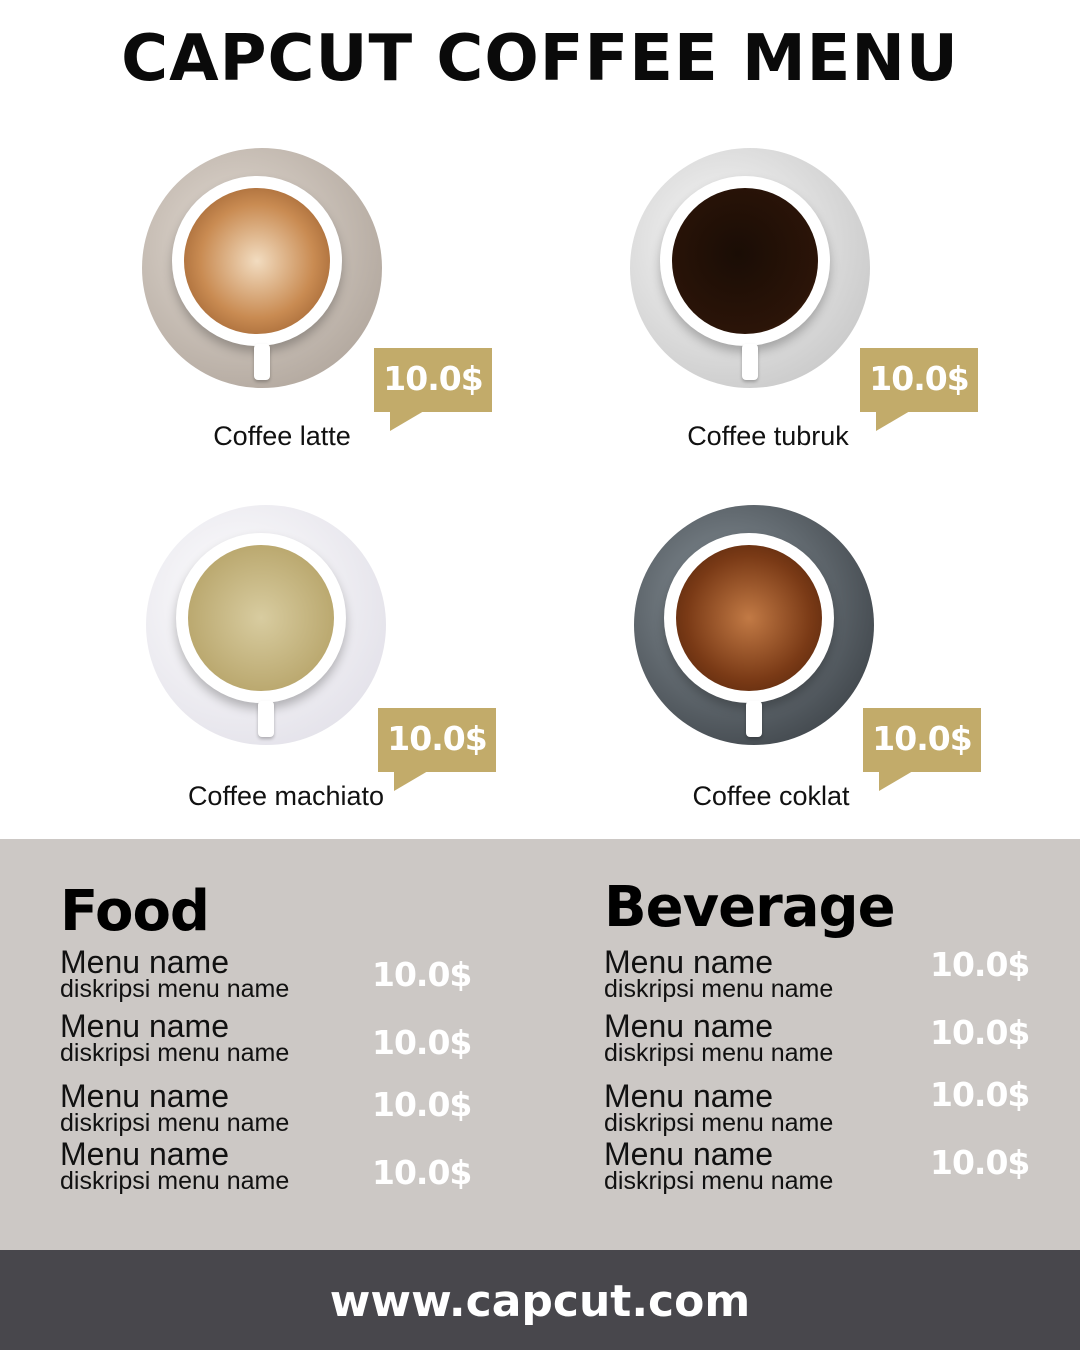 This screenshot has height=1354, width=1080. I want to click on website-url: www.capcut.com, so click(540, 1300).